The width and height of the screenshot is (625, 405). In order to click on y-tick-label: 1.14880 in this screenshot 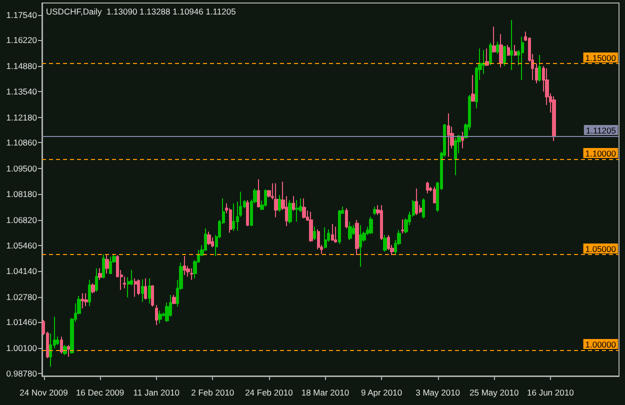, I will do `click(22, 65)`.